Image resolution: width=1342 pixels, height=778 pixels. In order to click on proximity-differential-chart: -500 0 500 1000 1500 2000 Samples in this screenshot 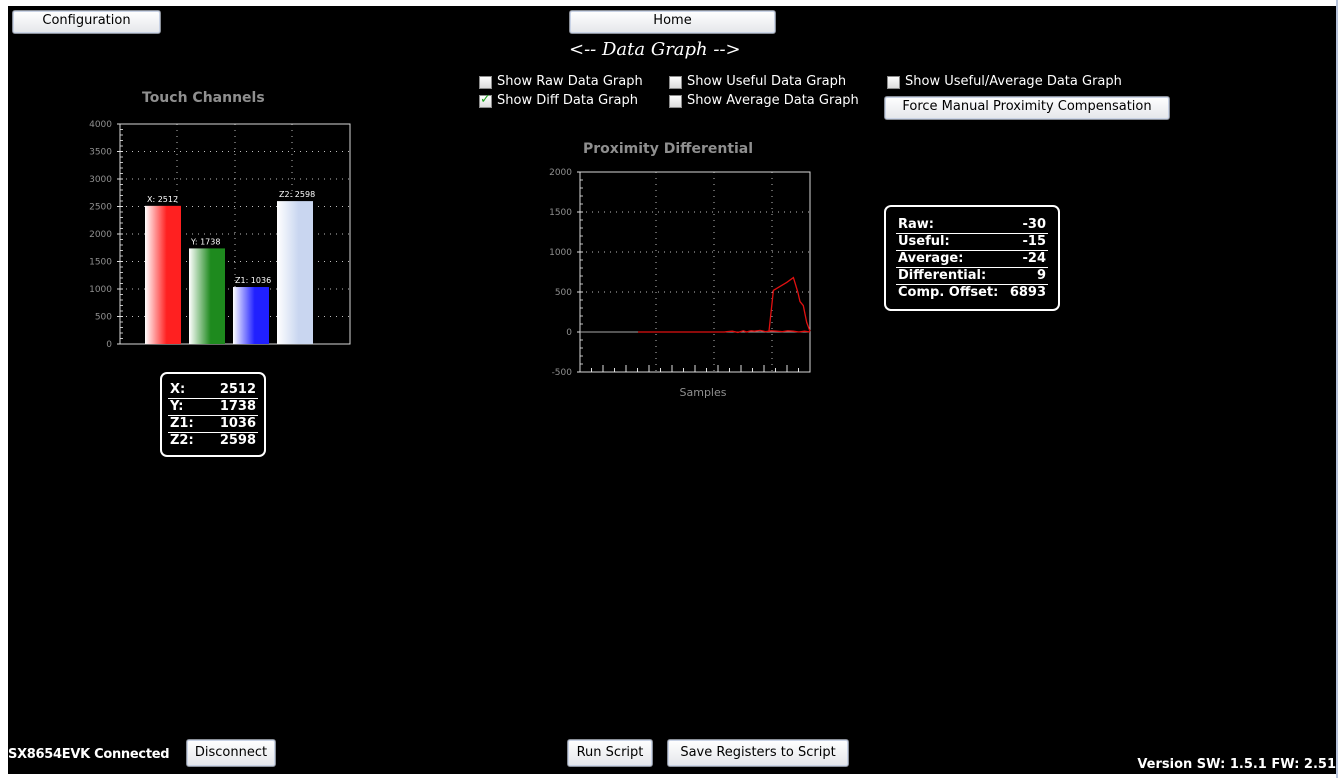, I will do `click(680, 283)`.